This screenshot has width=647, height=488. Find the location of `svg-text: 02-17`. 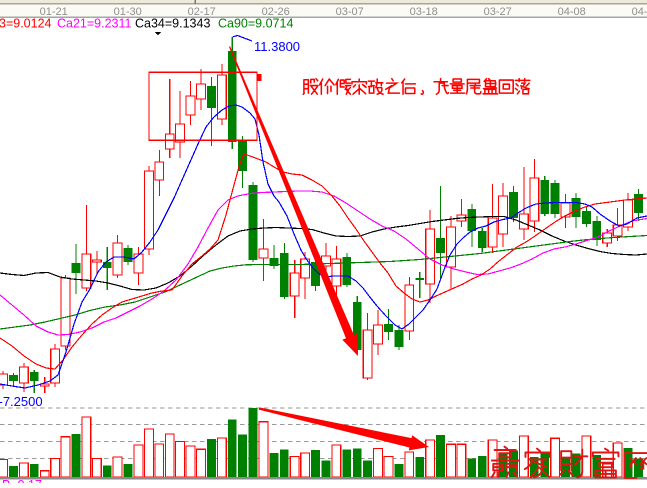

svg-text: 02-17 is located at coordinates (202, 12).